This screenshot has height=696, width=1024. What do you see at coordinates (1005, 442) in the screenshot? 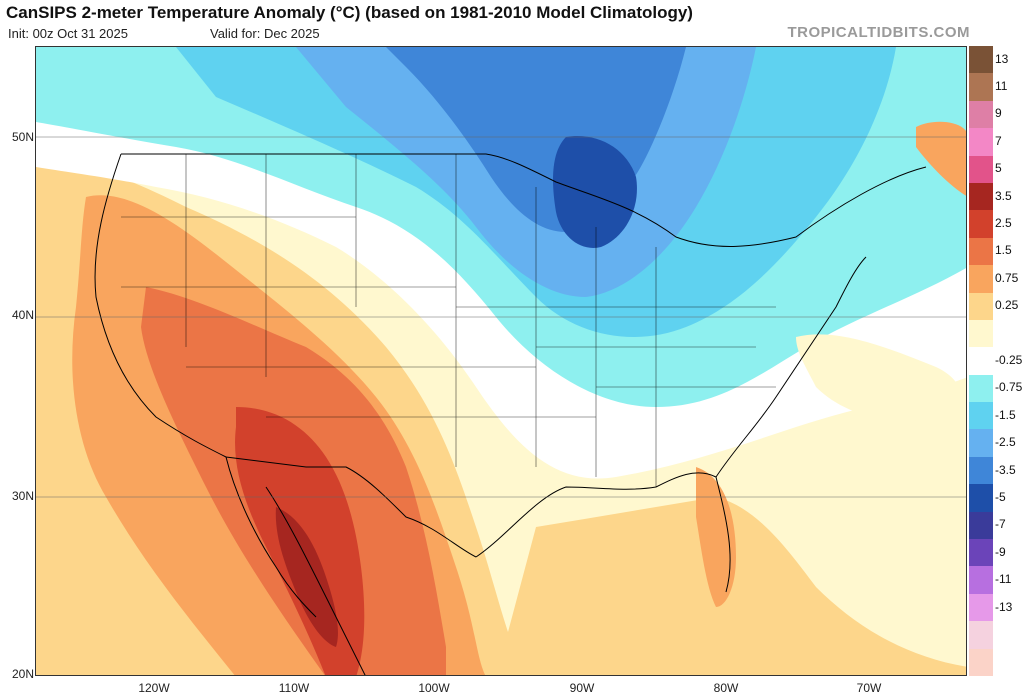
I see `colorbar-label: -2.5` at bounding box center [1005, 442].